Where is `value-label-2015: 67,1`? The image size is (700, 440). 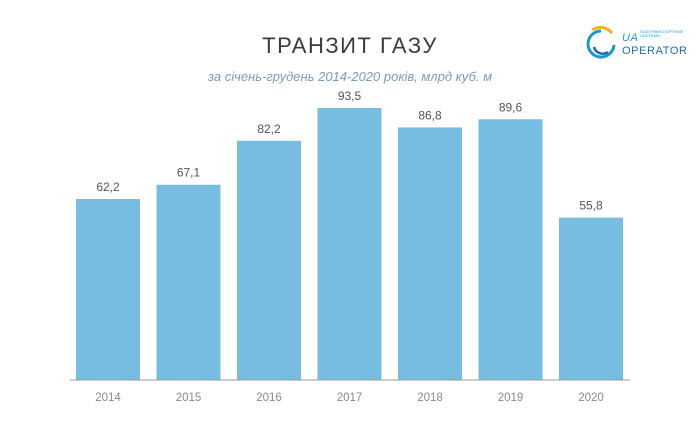 value-label-2015: 67,1 is located at coordinates (189, 173).